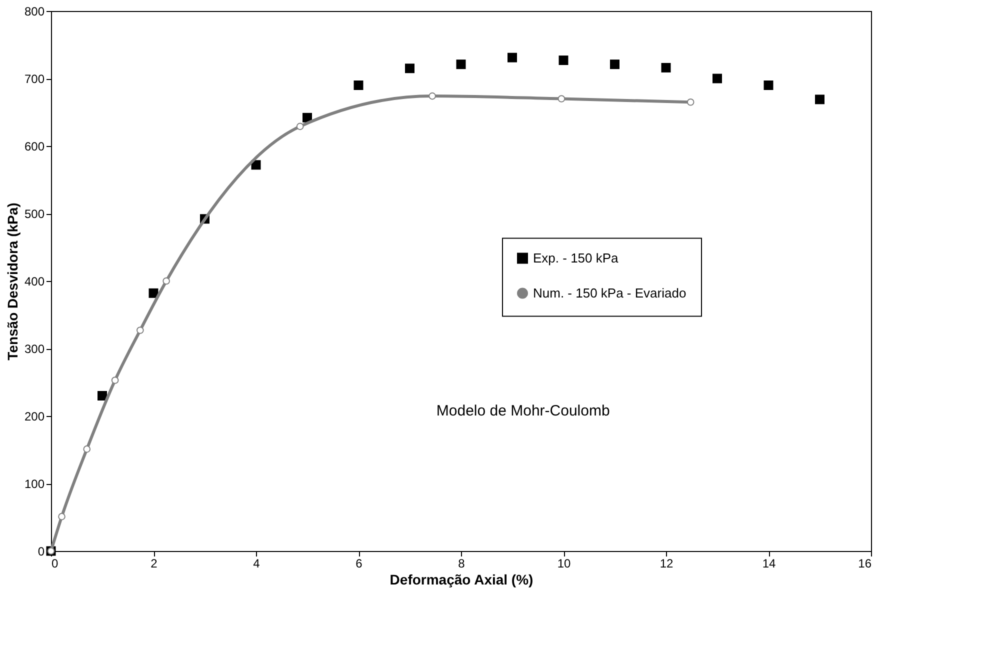  Describe the element at coordinates (34, 417) in the screenshot. I see `y-tick-label: 200` at that location.